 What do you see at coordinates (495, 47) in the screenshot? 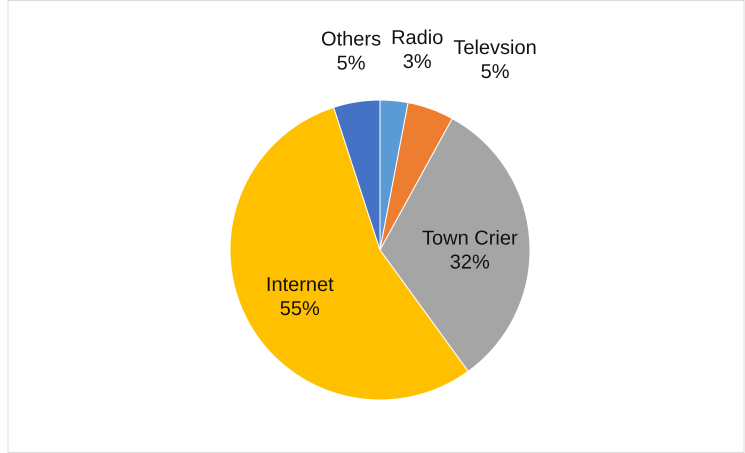
I see `slice-label: Televsion` at bounding box center [495, 47].